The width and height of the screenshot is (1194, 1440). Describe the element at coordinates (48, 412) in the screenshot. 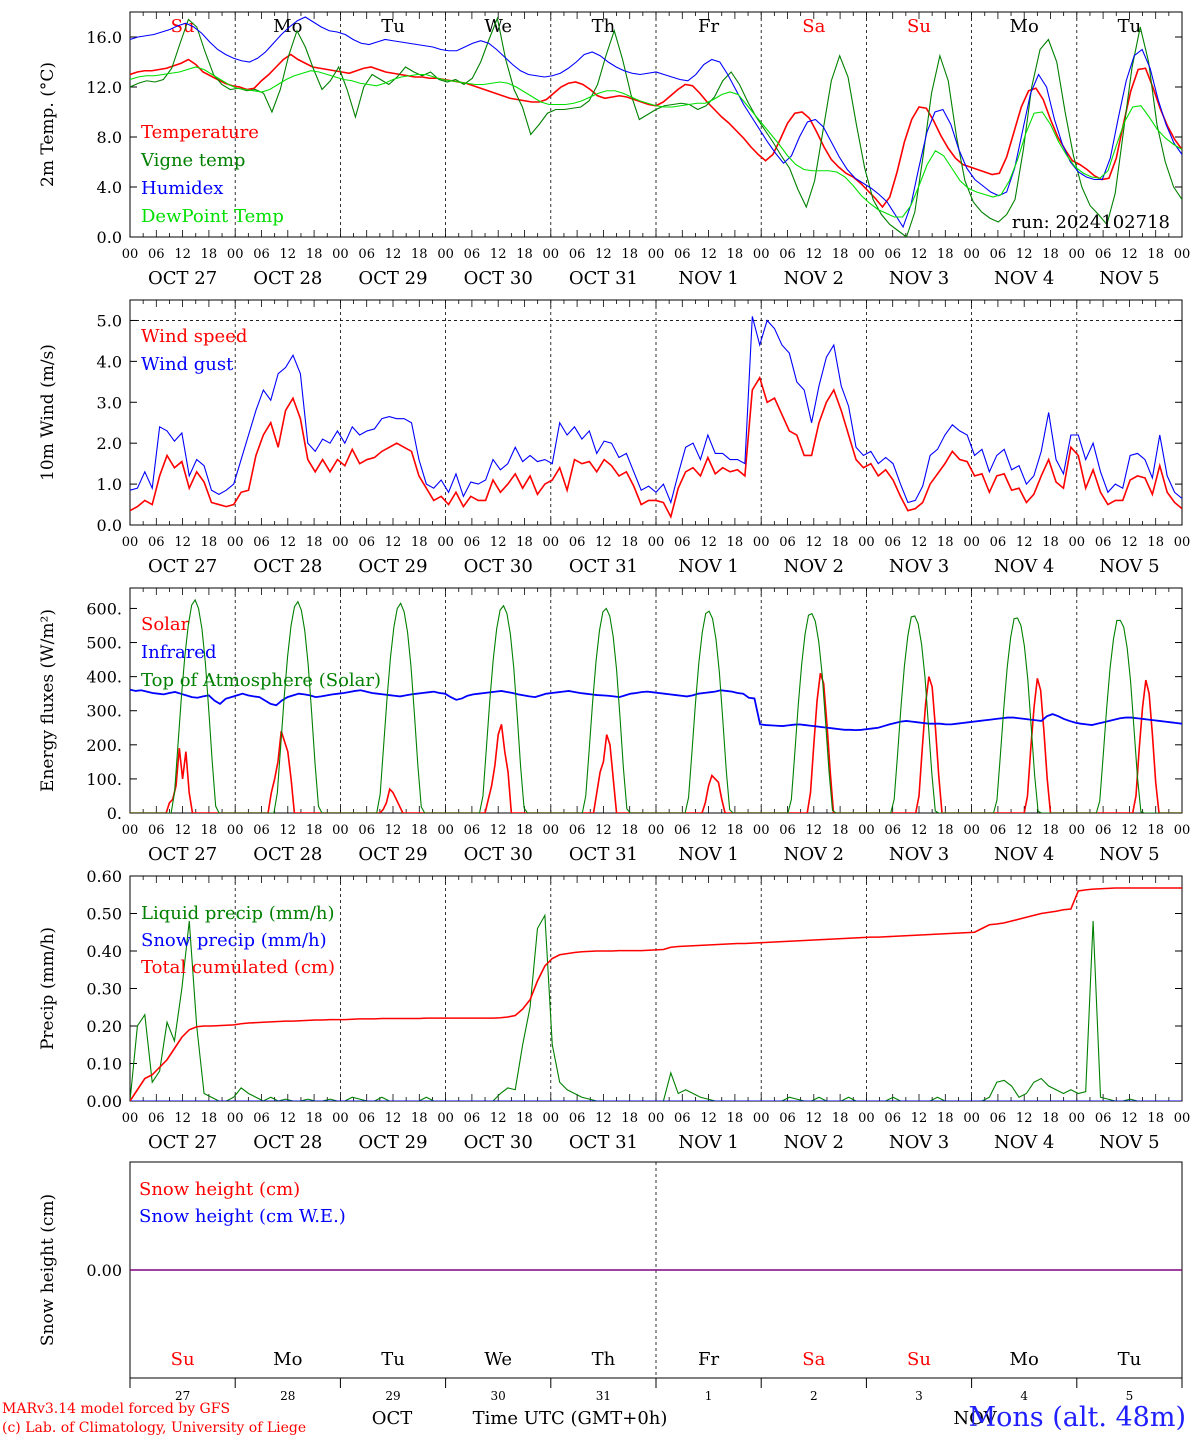

I see `y-axis-label: 10m Wind (m/s)` at that location.